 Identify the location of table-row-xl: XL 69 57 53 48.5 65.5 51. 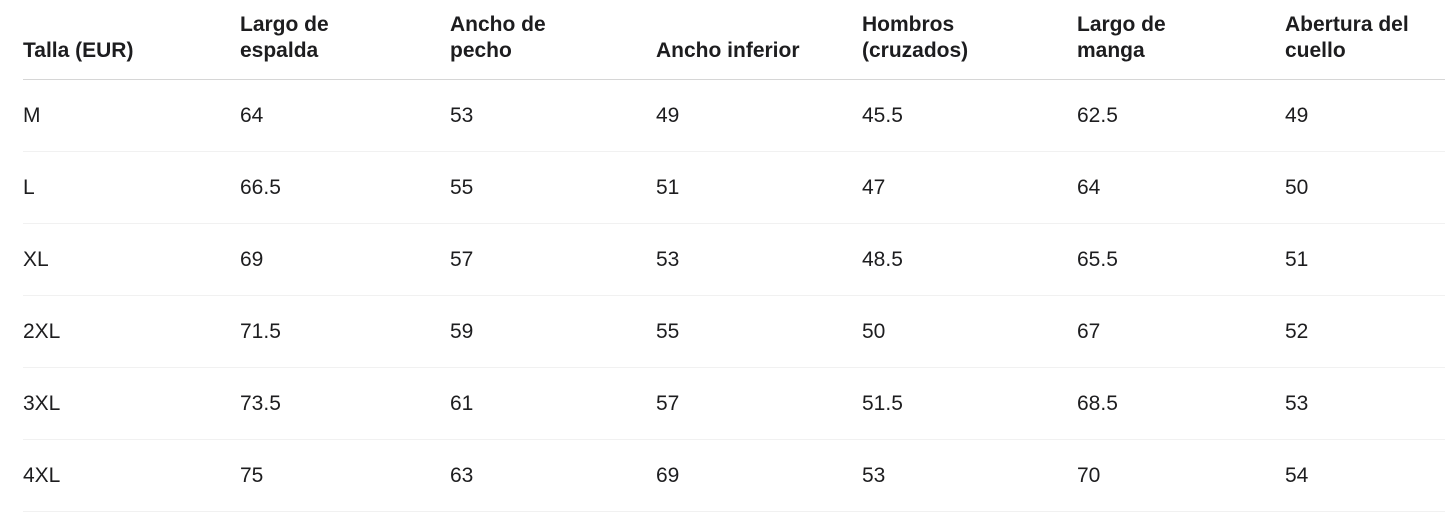
(734, 259).